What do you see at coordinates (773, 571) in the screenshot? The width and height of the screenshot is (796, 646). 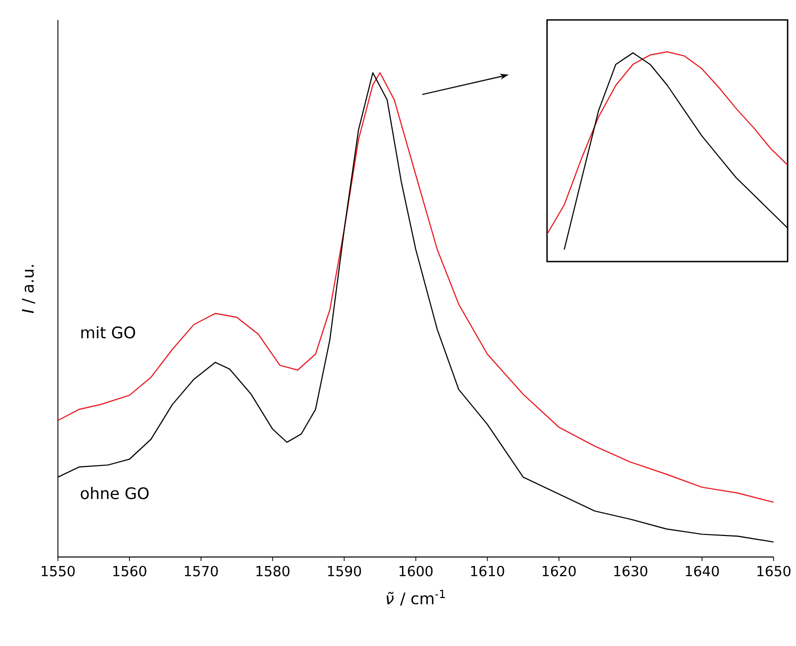 I see `x-tick-label: 1650` at bounding box center [773, 571].